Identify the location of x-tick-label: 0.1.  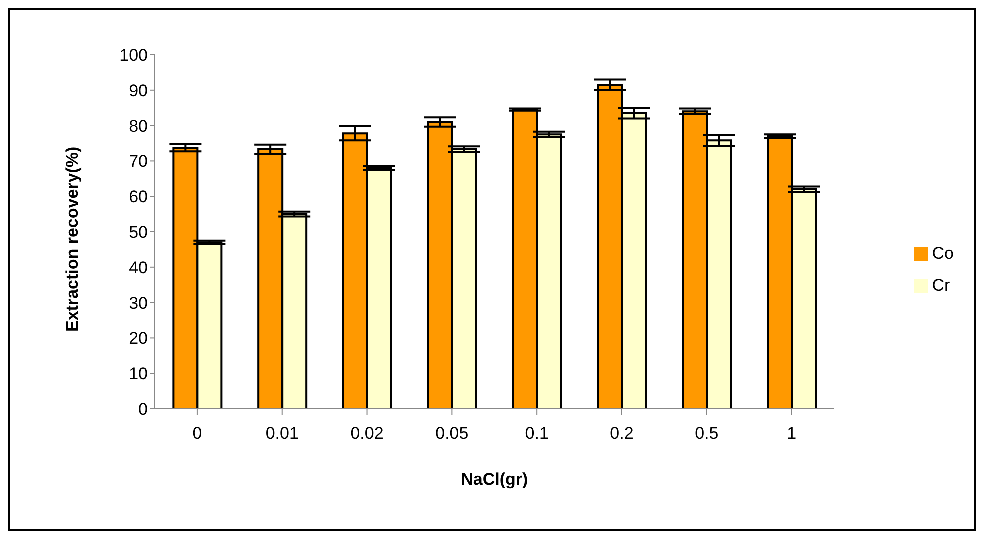
(537, 434).